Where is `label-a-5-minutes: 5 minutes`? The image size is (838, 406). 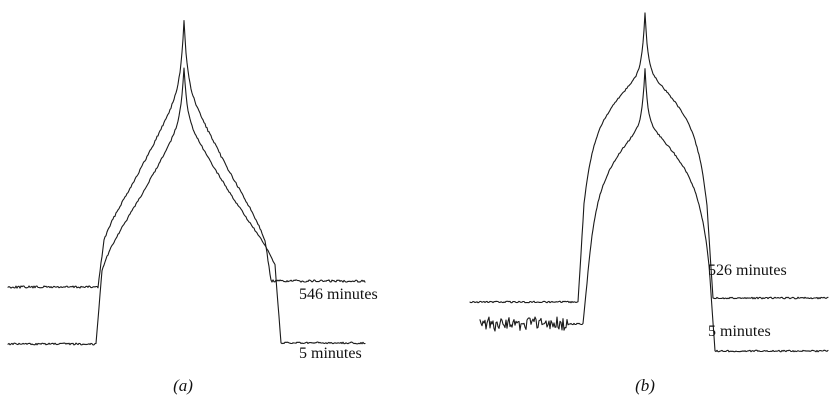
label-a-5-minutes: 5 minutes is located at coordinates (330, 353).